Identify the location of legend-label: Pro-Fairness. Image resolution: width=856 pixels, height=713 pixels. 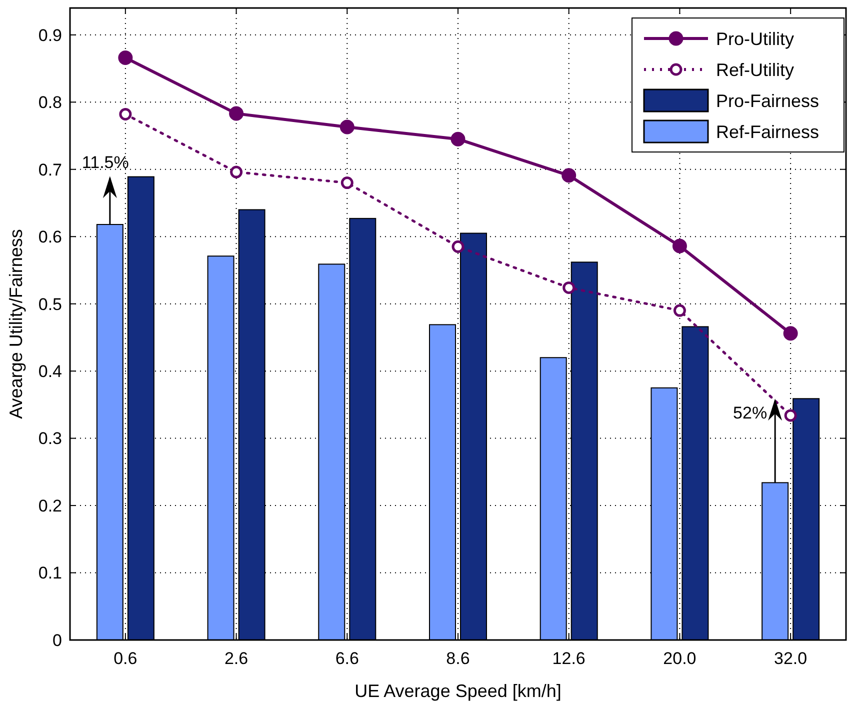
(768, 100).